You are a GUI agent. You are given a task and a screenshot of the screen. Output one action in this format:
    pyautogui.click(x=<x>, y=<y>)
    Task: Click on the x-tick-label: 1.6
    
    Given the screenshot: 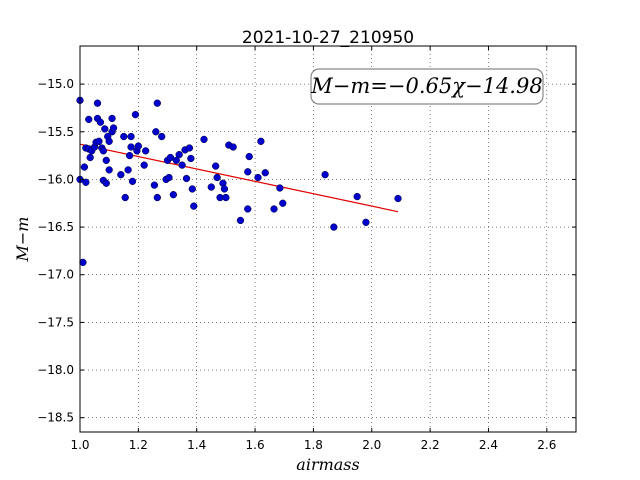 What is the action you would take?
    pyautogui.click(x=255, y=445)
    